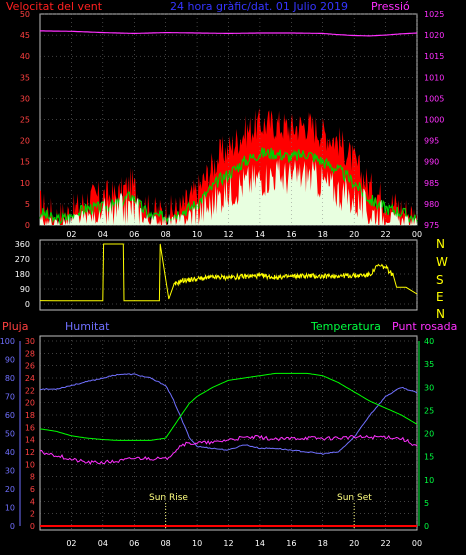 The width and height of the screenshot is (466, 555). Describe the element at coordinates (25, 98) in the screenshot. I see `wind-y-tick-label: 30` at that location.